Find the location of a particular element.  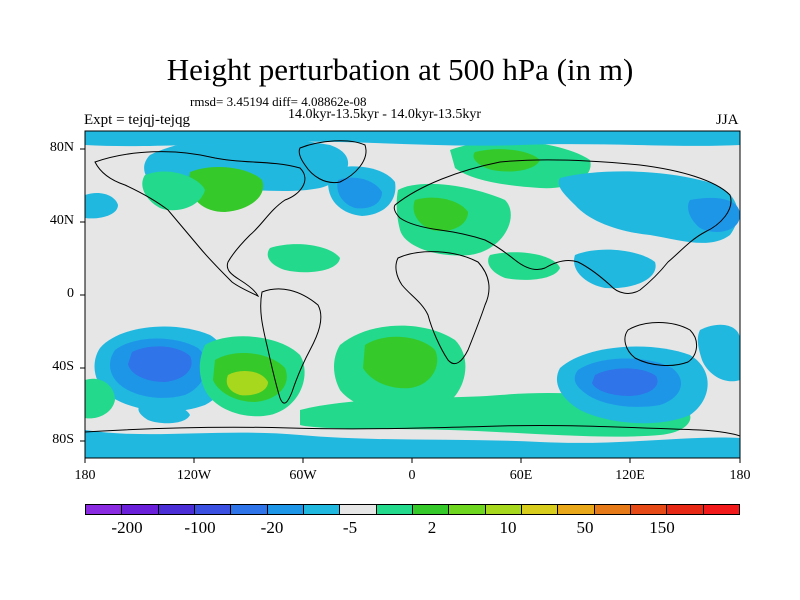

contour-light-green-canada is located at coordinates (173, 191).